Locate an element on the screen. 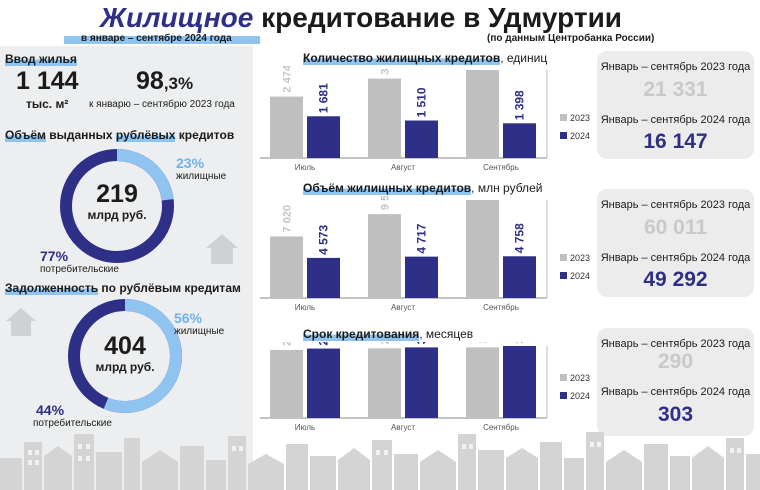 This screenshot has height=490, width=760. issued-donut-housing is located at coordinates (117, 206).